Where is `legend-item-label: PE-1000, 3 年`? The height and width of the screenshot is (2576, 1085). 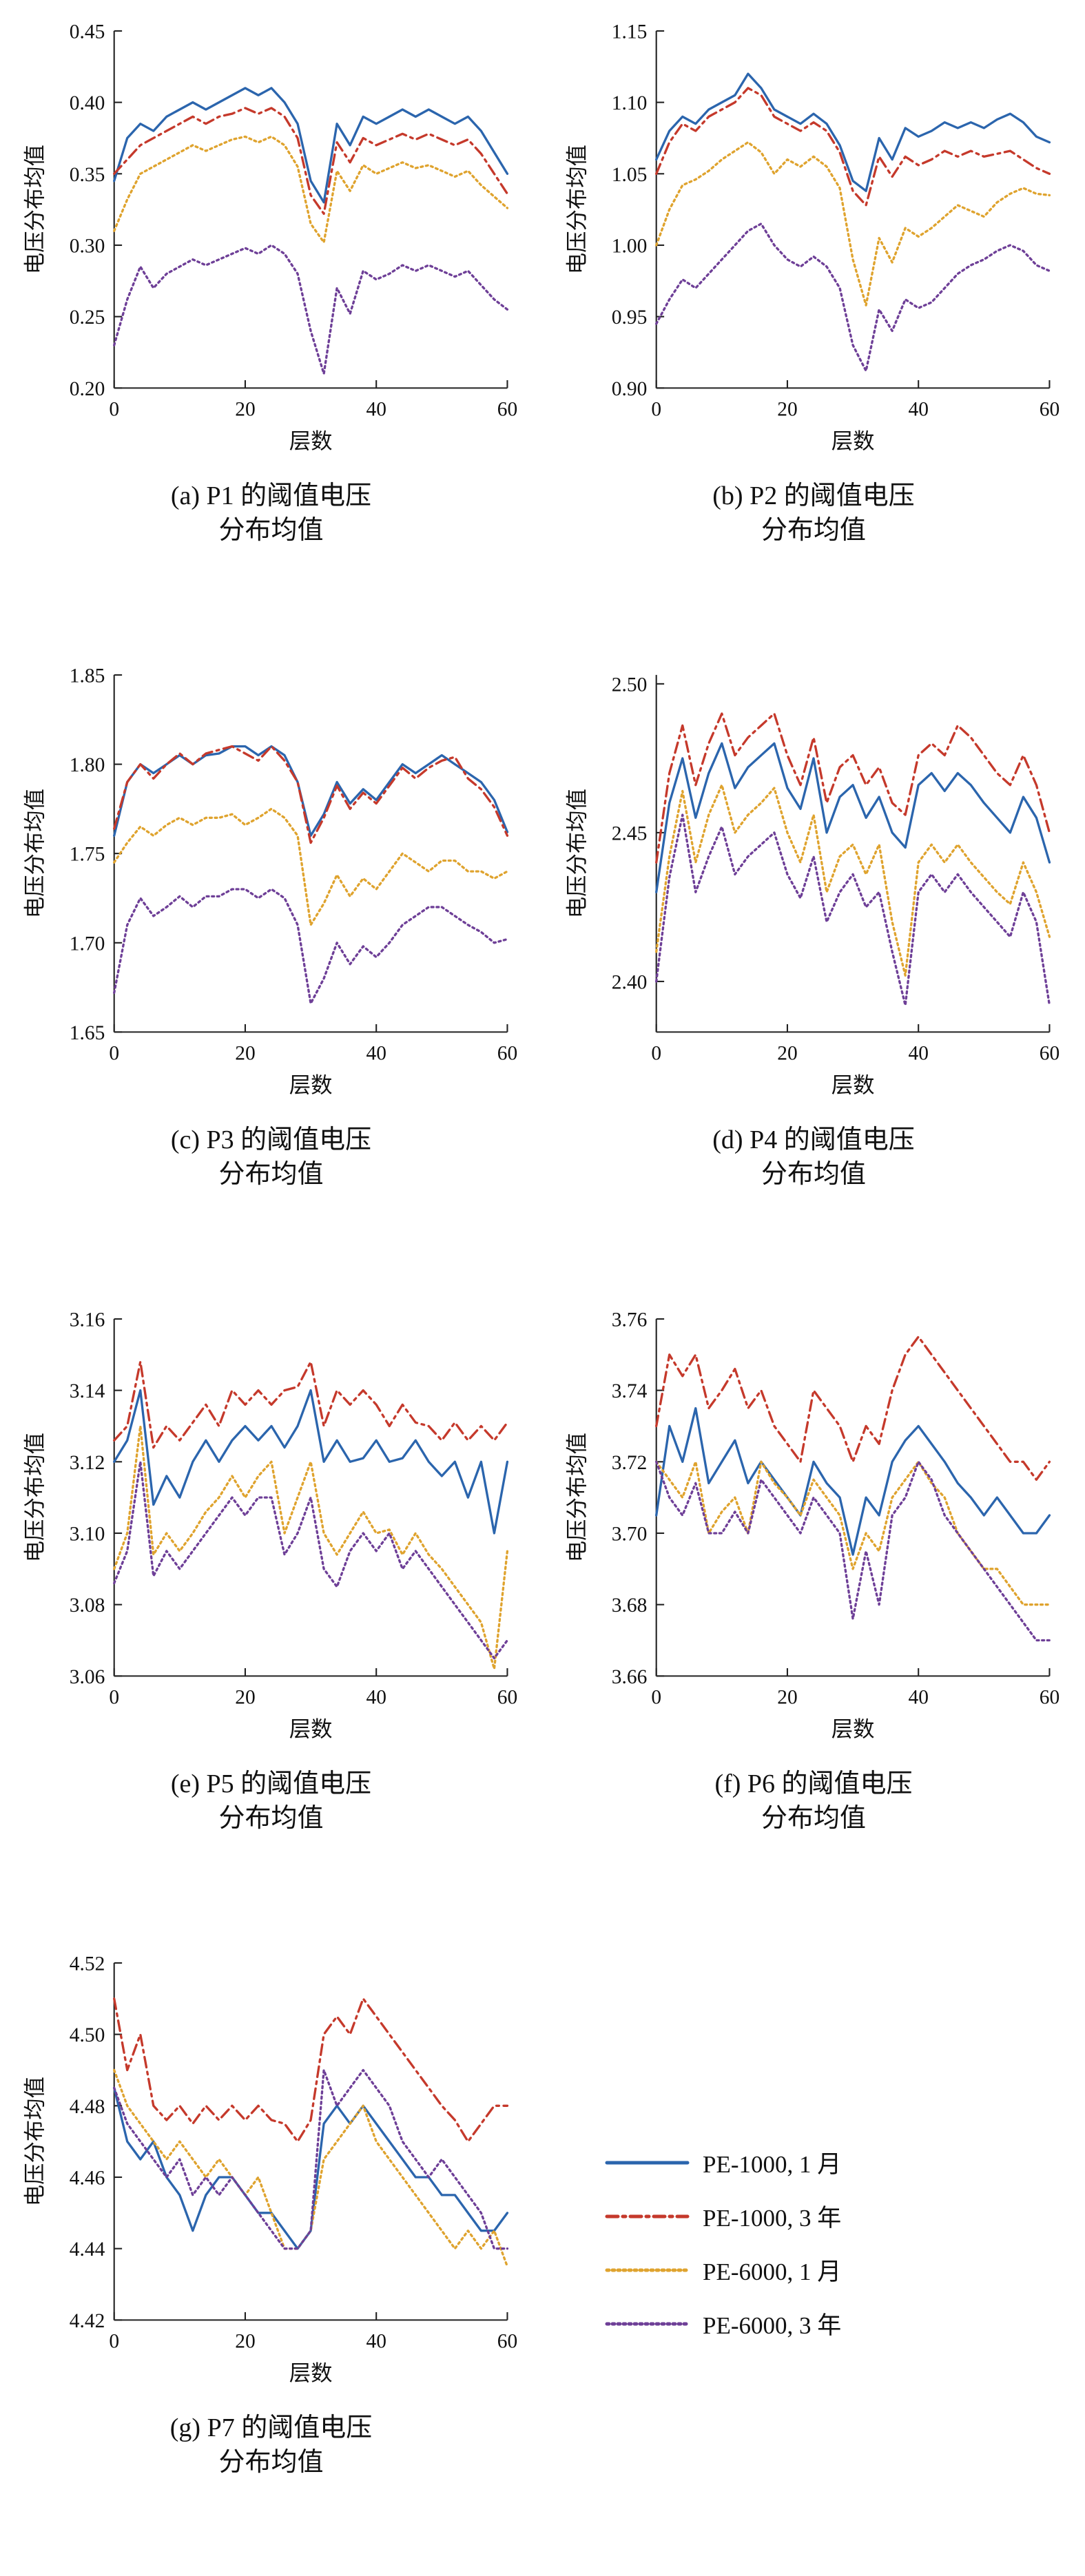 legend-item-label: PE-1000, 3 年 is located at coordinates (773, 2218).